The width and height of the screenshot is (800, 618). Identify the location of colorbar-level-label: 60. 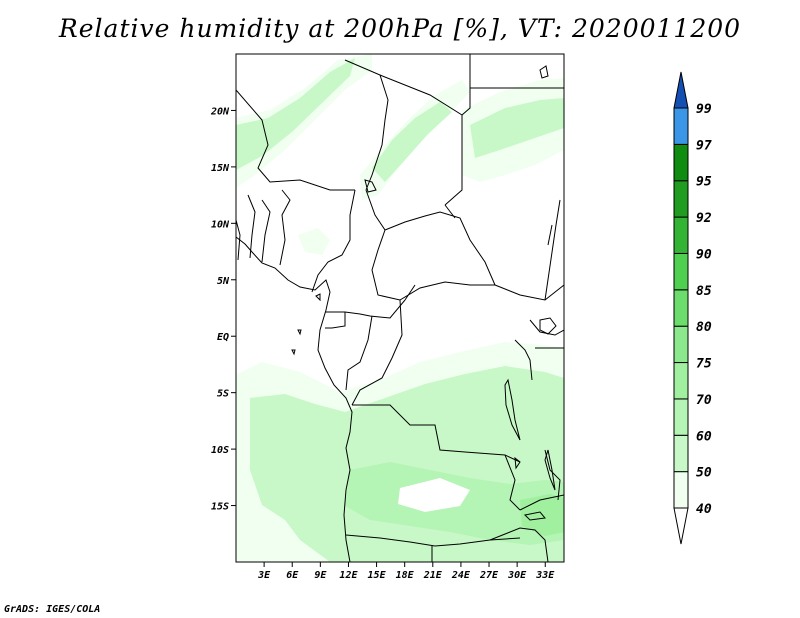
(704, 436).